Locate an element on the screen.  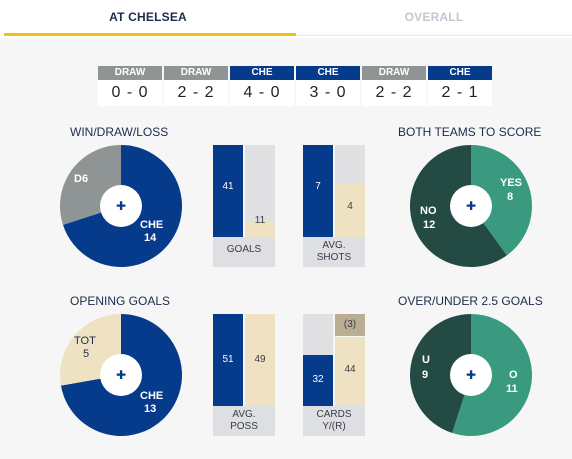
draw-slice-label: D6 is located at coordinates (81, 179).